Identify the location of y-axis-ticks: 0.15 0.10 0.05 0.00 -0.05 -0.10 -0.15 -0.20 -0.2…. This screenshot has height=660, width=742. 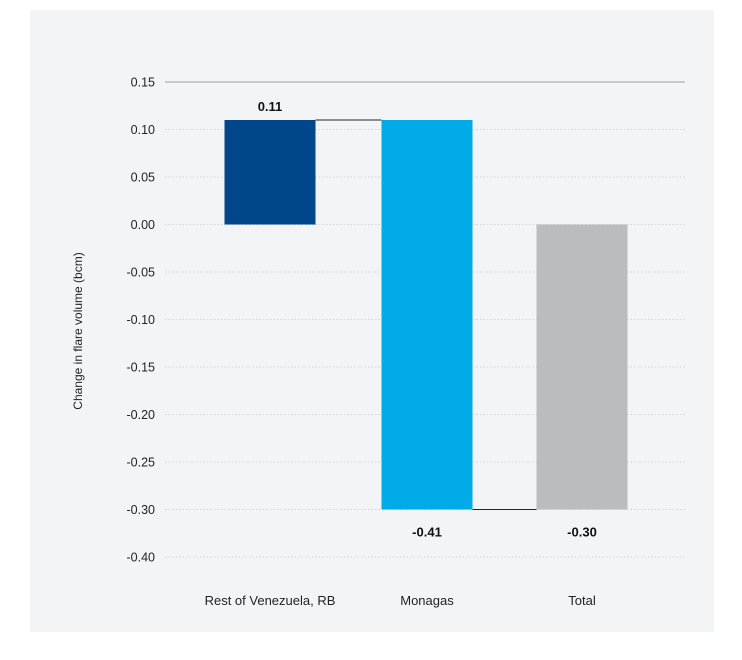
(141, 320).